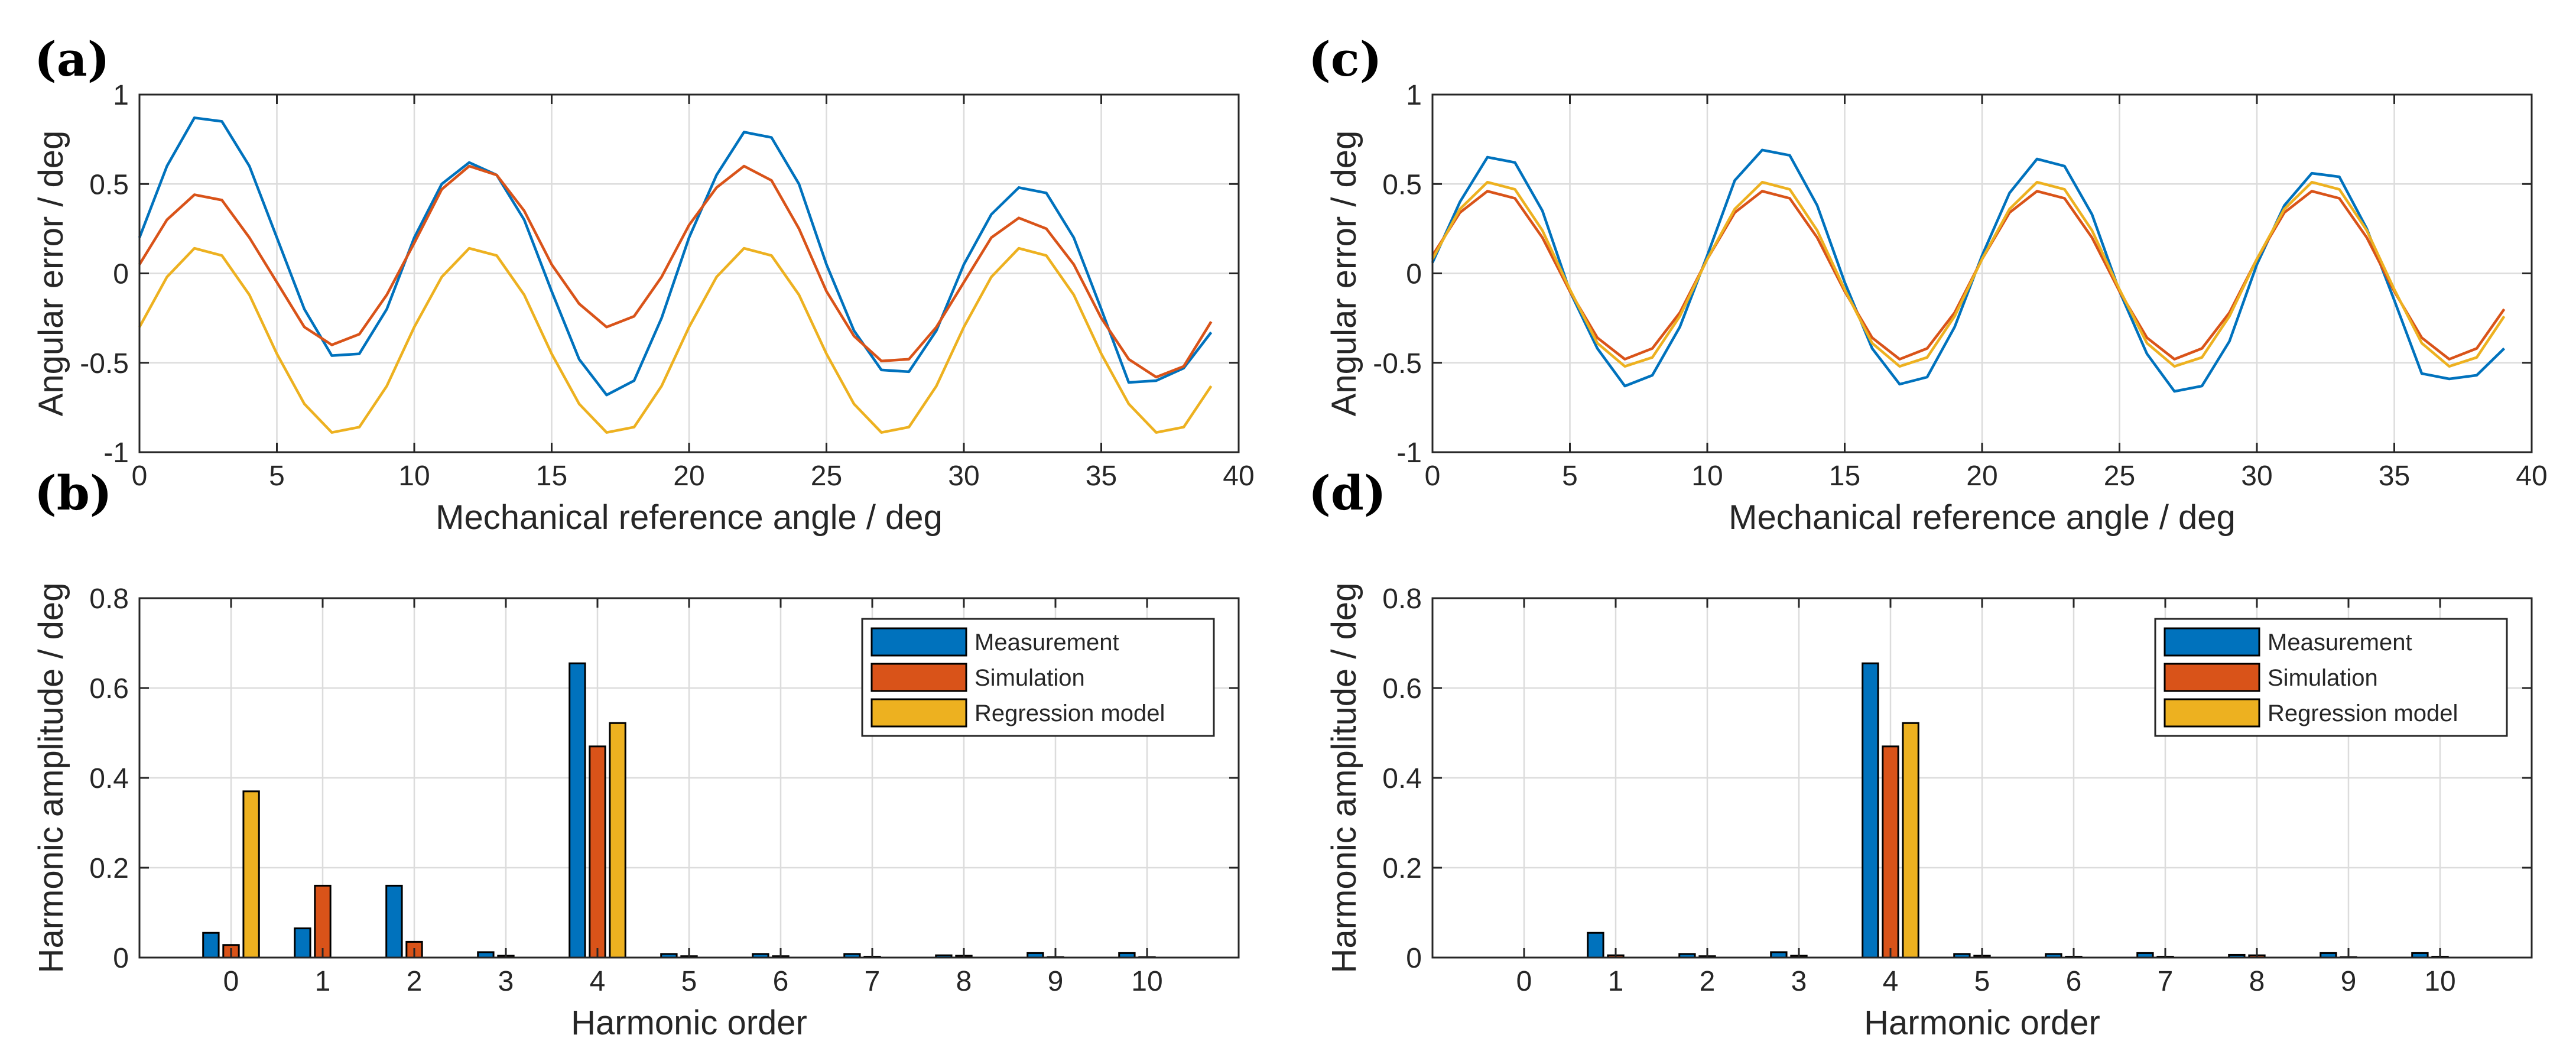 The width and height of the screenshot is (2576, 1061). What do you see at coordinates (2340, 643) in the screenshot?
I see `legend-label-measurement: Measurement` at bounding box center [2340, 643].